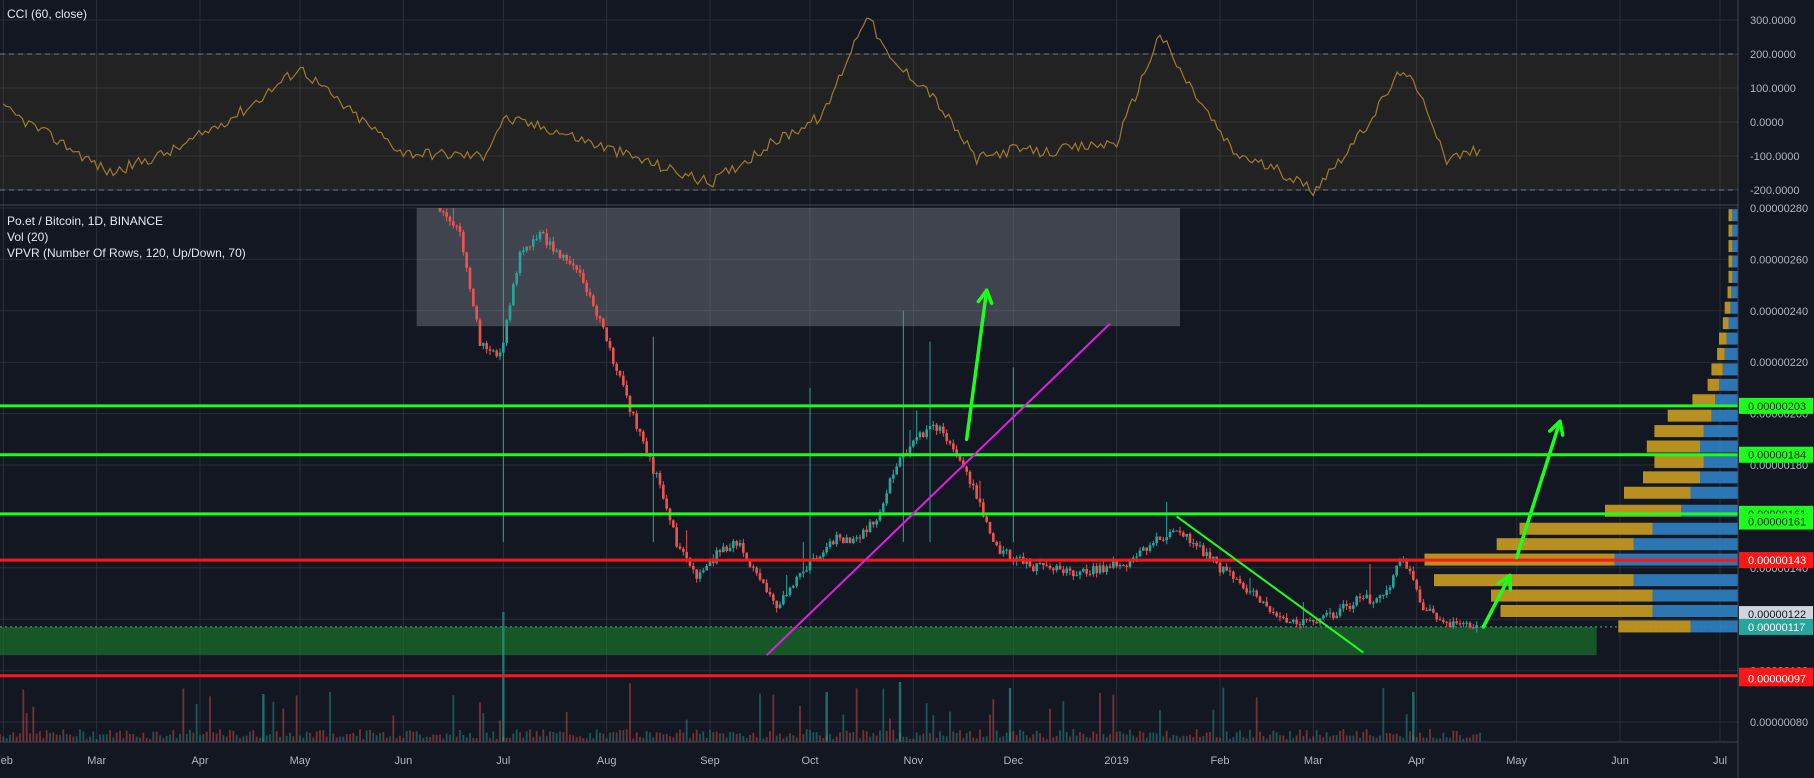 Image resolution: width=1814 pixels, height=778 pixels. Describe the element at coordinates (47, 14) in the screenshot. I see `cci-legend-label: CCI (60, close)` at that location.